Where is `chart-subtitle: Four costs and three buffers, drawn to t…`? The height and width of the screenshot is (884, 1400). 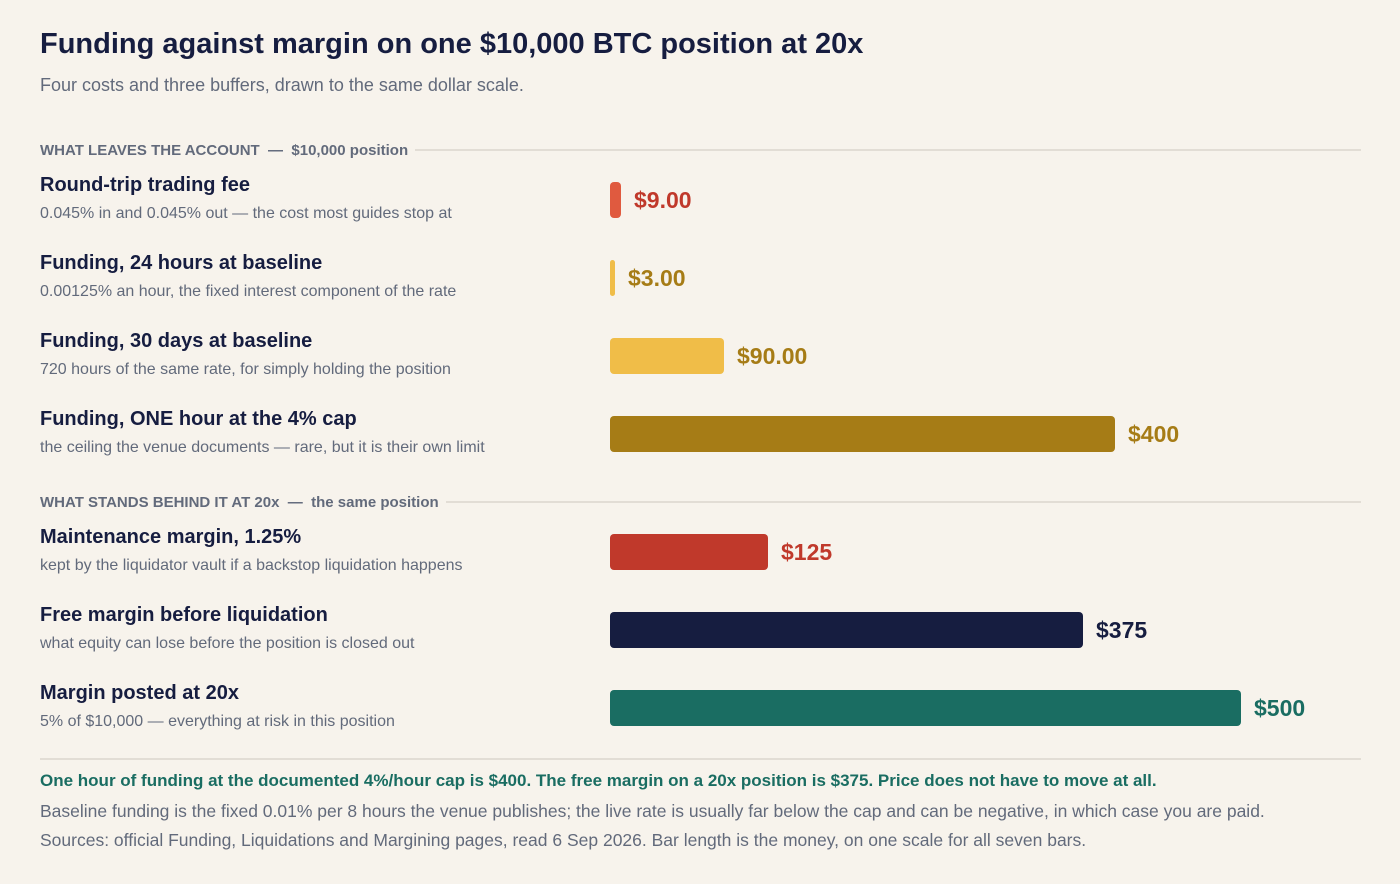
chart-subtitle: Four costs and three buffers, drawn to t… is located at coordinates (282, 85).